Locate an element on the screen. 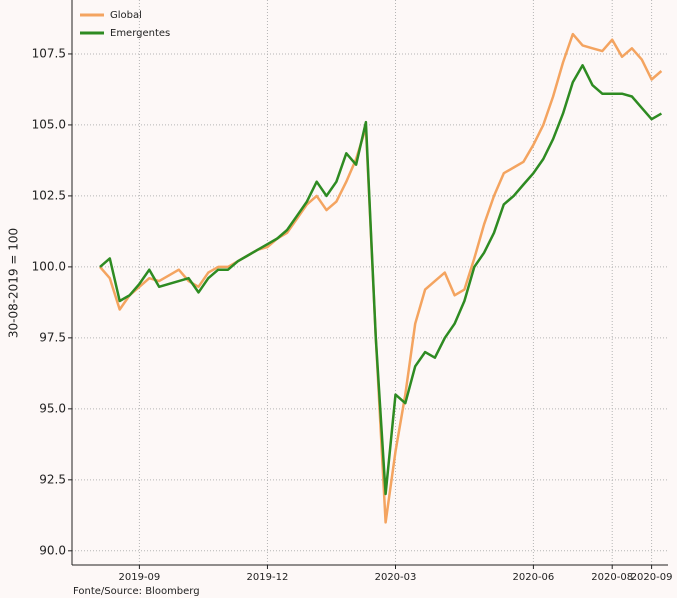  y-tick-label: 95.0 is located at coordinates (52, 408).